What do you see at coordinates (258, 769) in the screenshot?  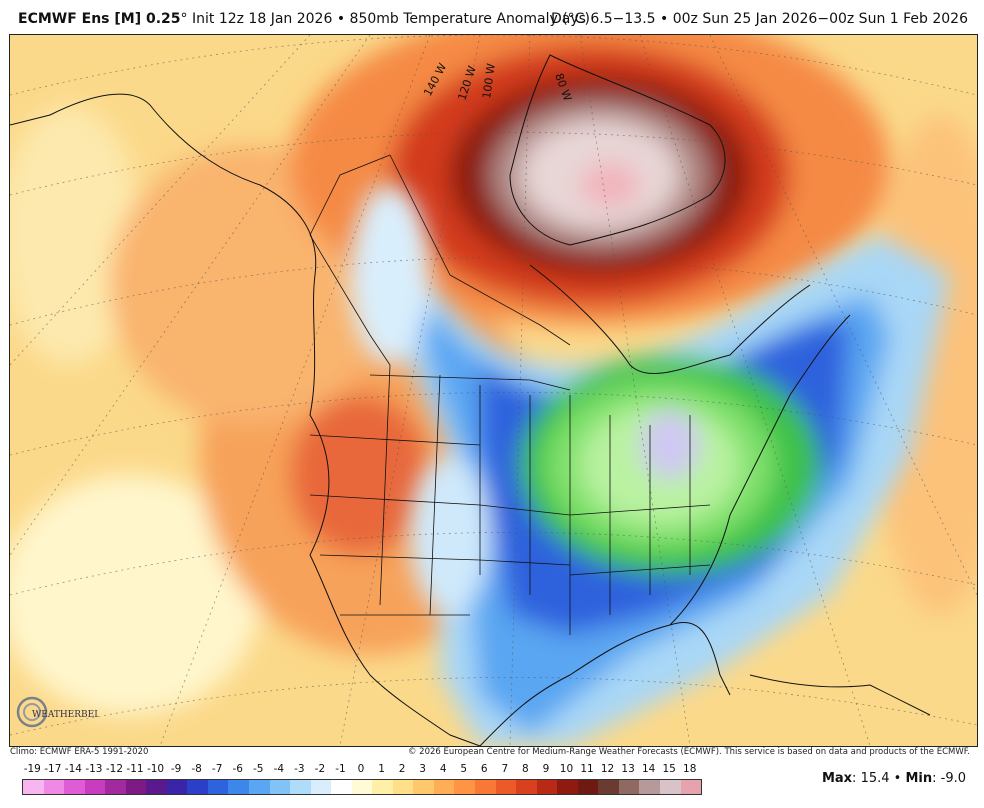 I see `scale-tick-label: -5` at bounding box center [258, 769].